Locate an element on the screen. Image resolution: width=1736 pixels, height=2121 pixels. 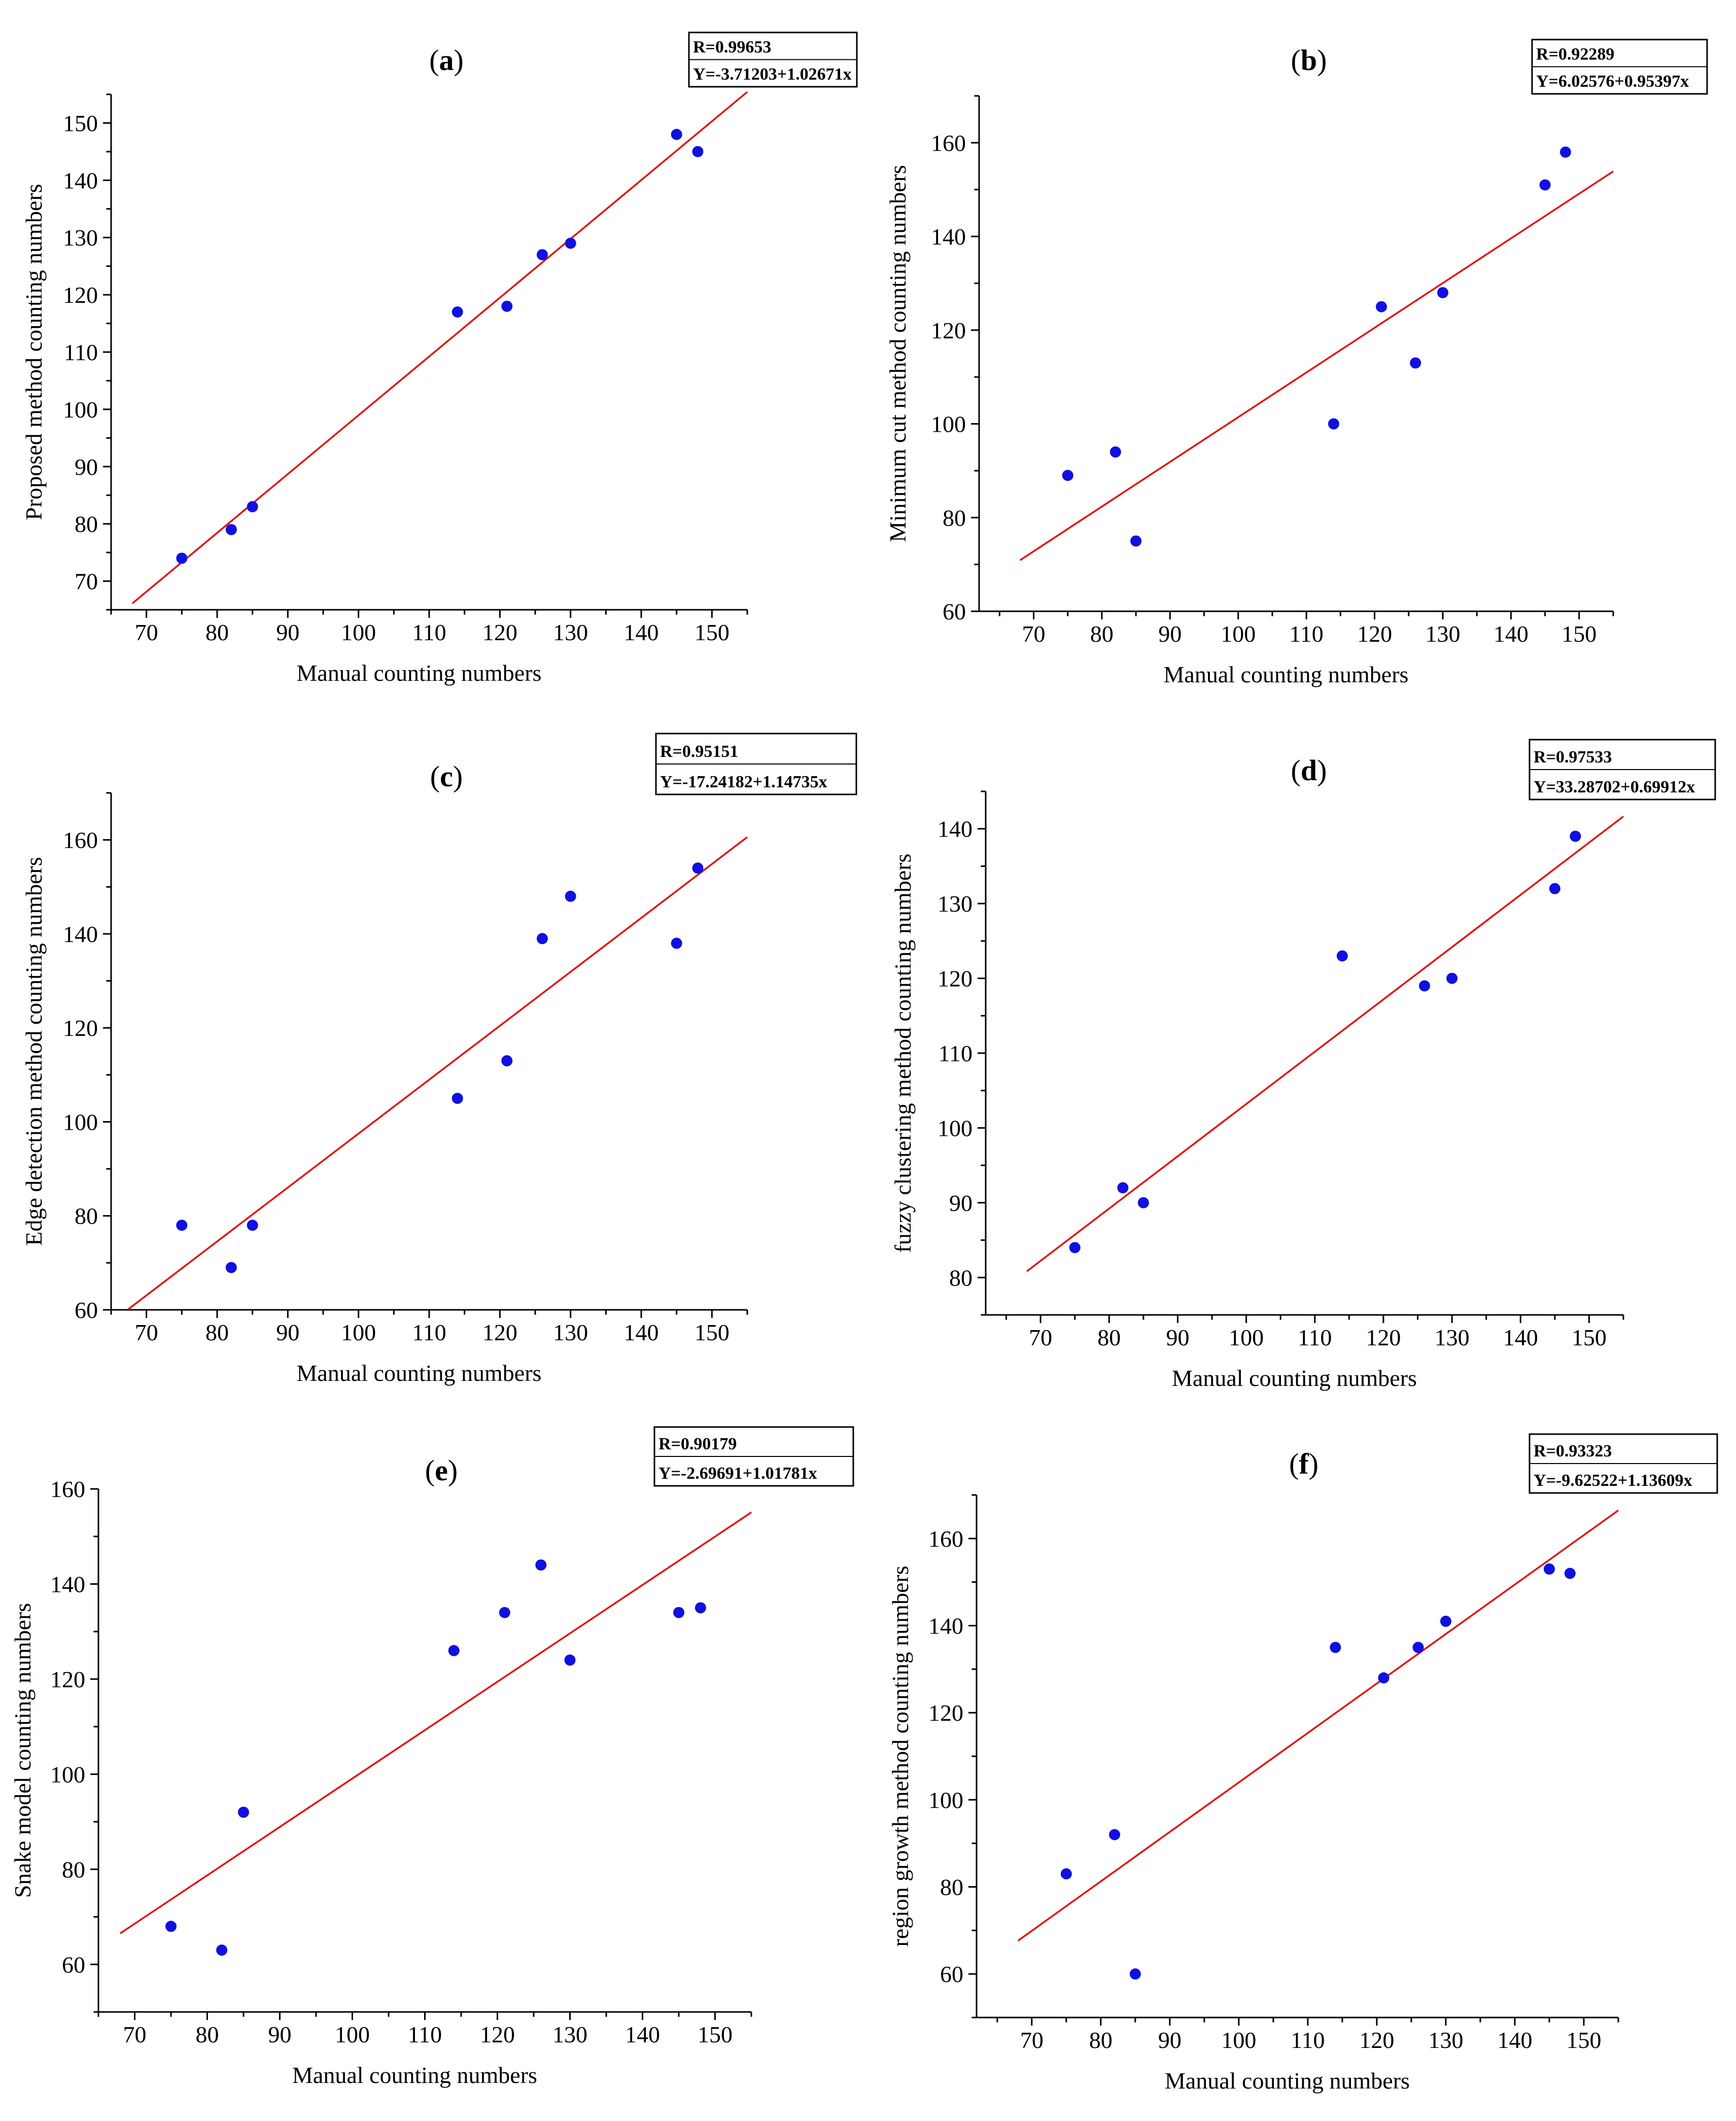
panel-label: (d) is located at coordinates (1309, 770).